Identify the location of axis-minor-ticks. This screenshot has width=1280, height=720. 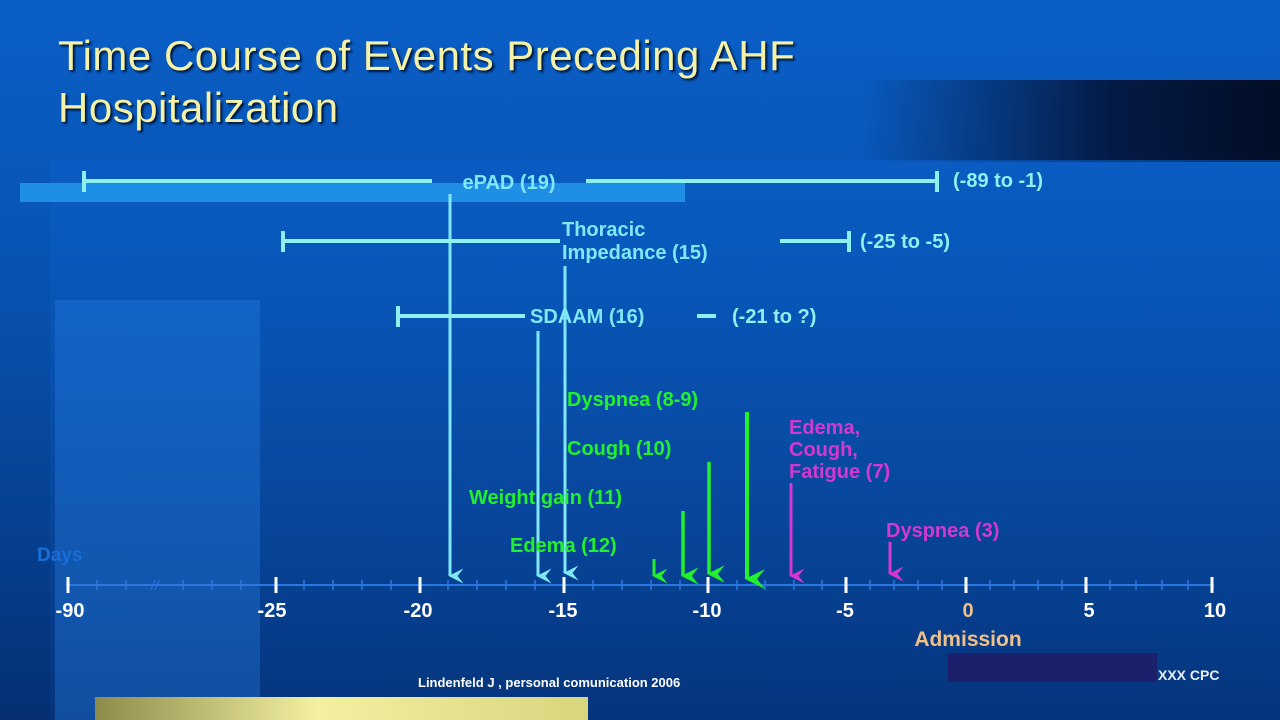
(642, 585).